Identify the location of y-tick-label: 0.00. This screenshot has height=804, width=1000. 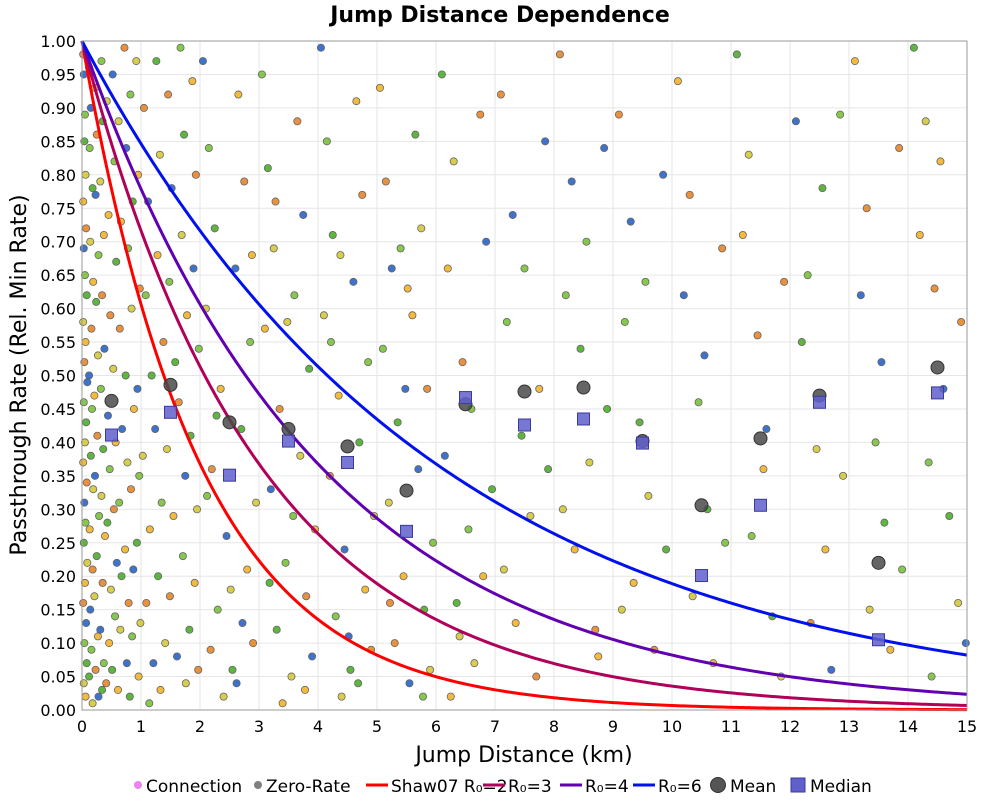
(58, 710).